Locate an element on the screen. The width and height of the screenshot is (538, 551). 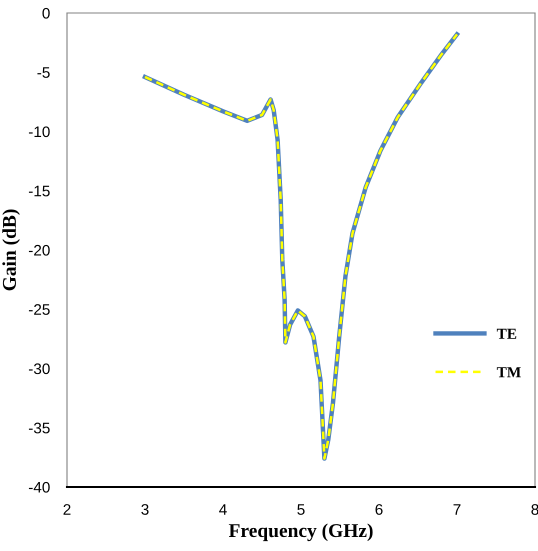
y-tick-label: -20 is located at coordinates (39, 250).